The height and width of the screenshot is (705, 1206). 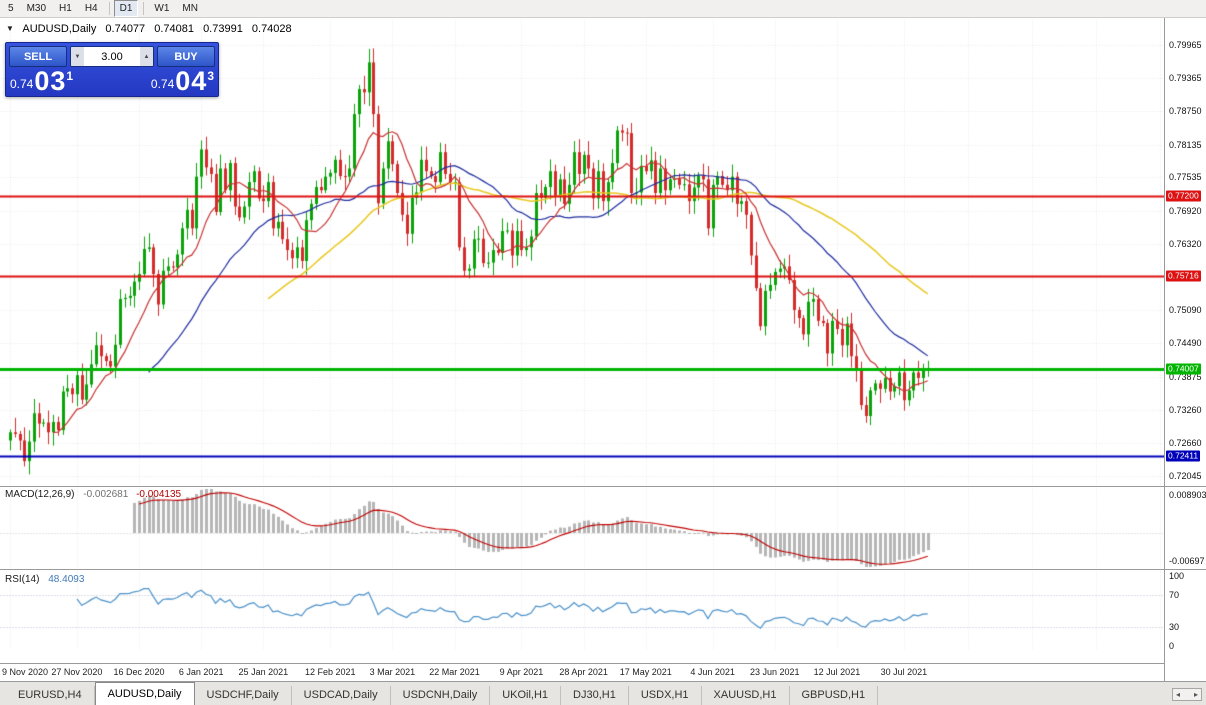 What do you see at coordinates (1183, 369) in the screenshot?
I see `price-tag: 0.74007` at bounding box center [1183, 369].